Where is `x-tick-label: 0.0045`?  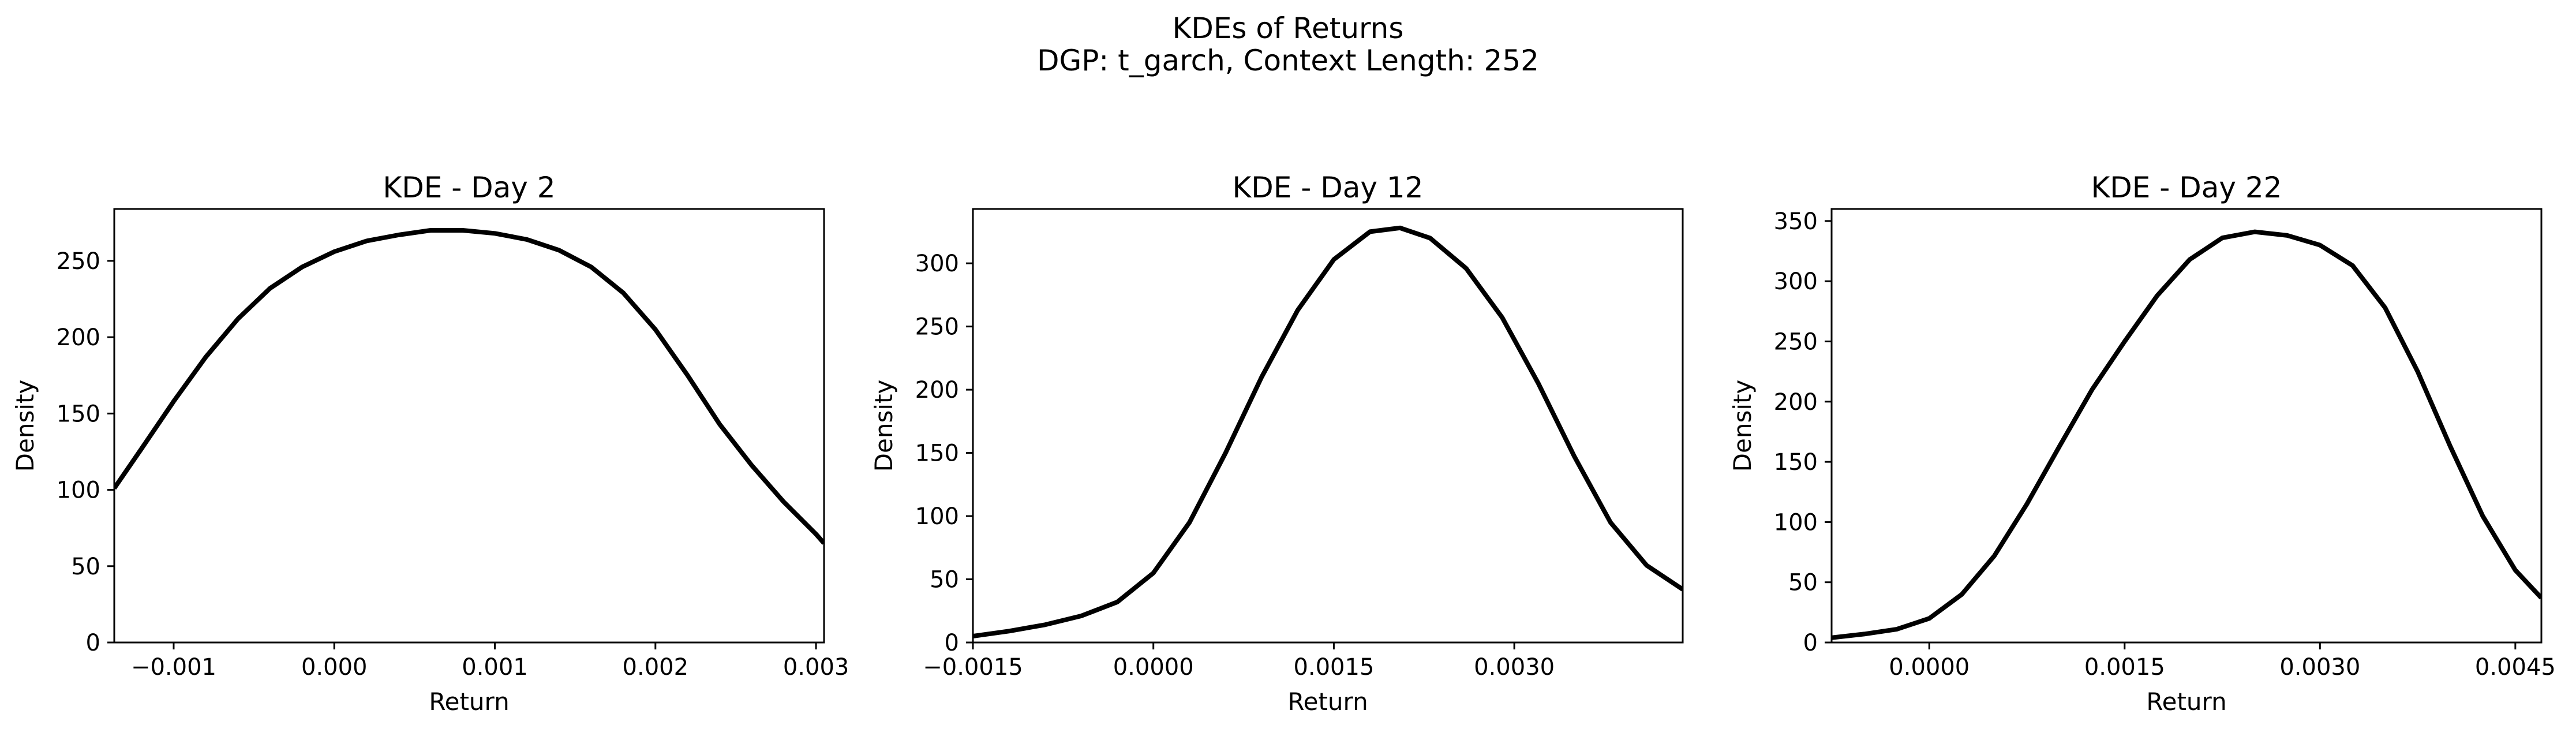 x-tick-label: 0.0045 is located at coordinates (2515, 667).